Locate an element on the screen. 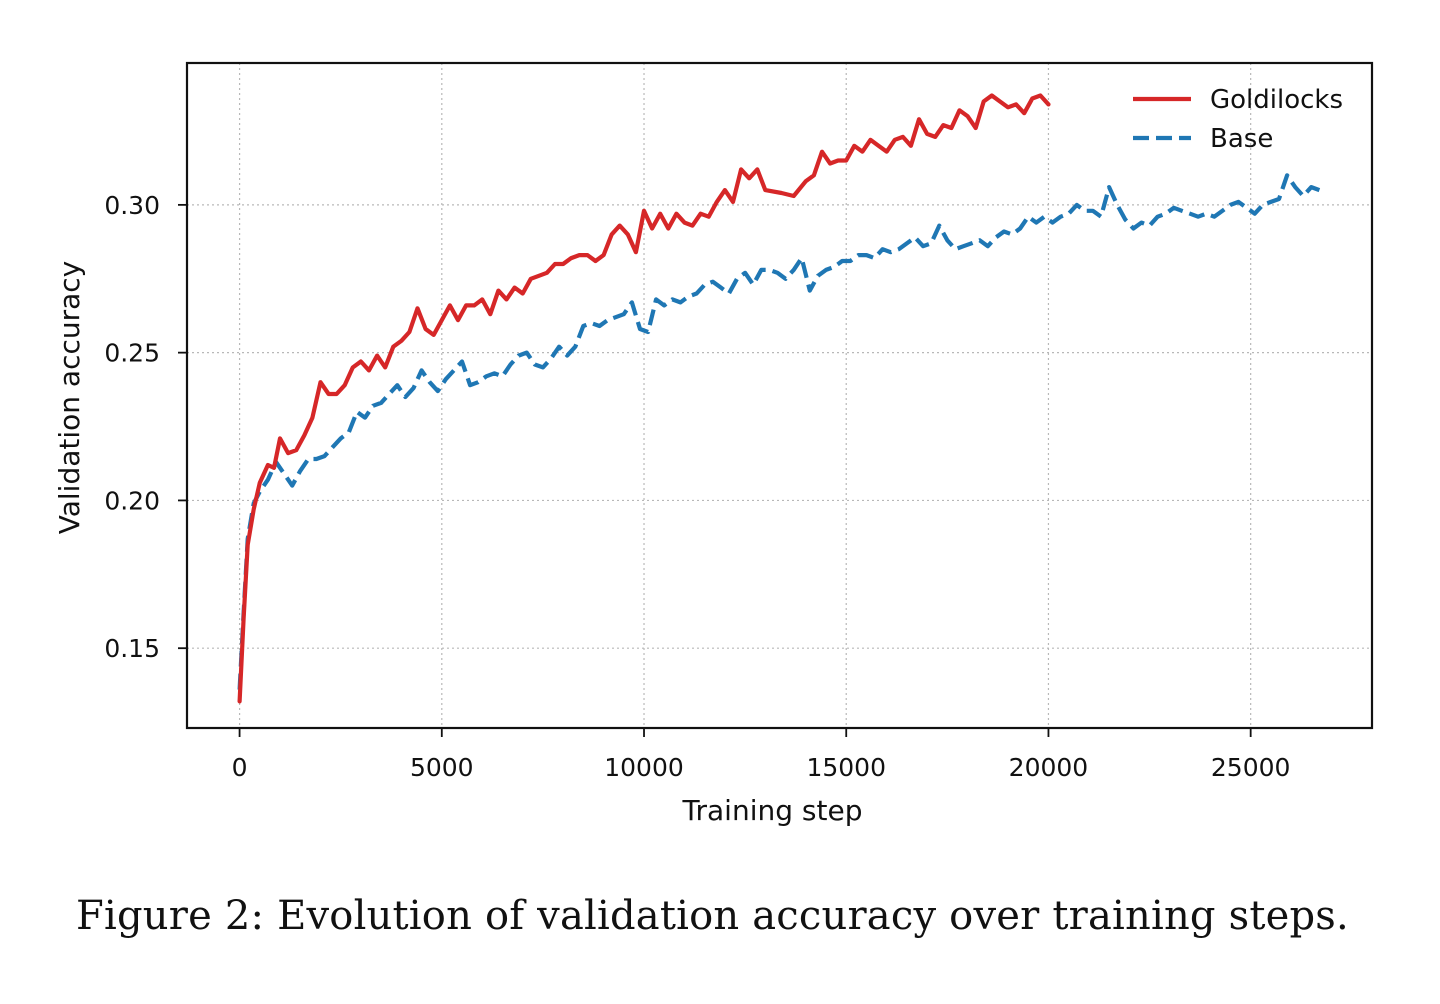 The height and width of the screenshot is (1004, 1440). x-tick-label: 15000 is located at coordinates (846, 767).